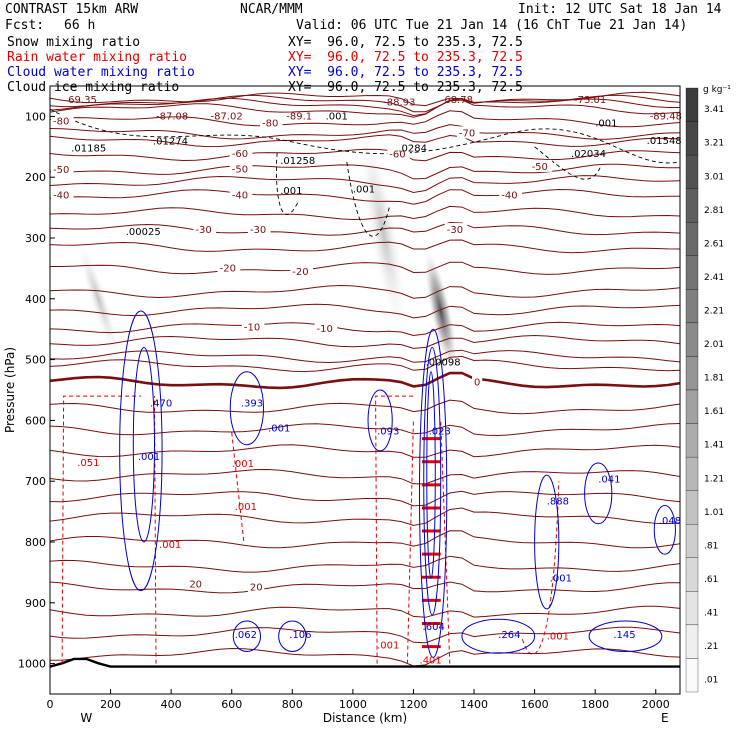 This screenshot has height=740, width=740. Describe the element at coordinates (300, 635) in the screenshot. I see `extremum-label: .106` at that location.